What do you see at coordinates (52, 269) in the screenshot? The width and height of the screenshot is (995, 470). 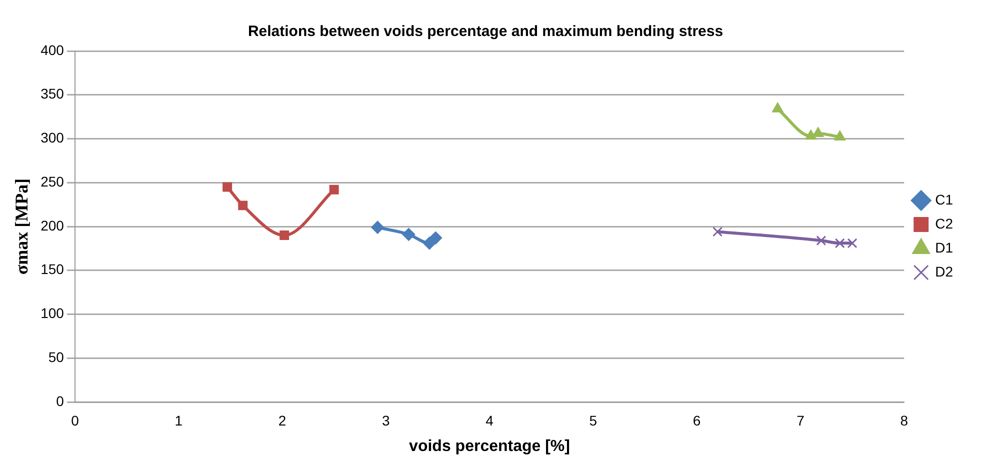 I see `y-tick-label: 150` at bounding box center [52, 269].